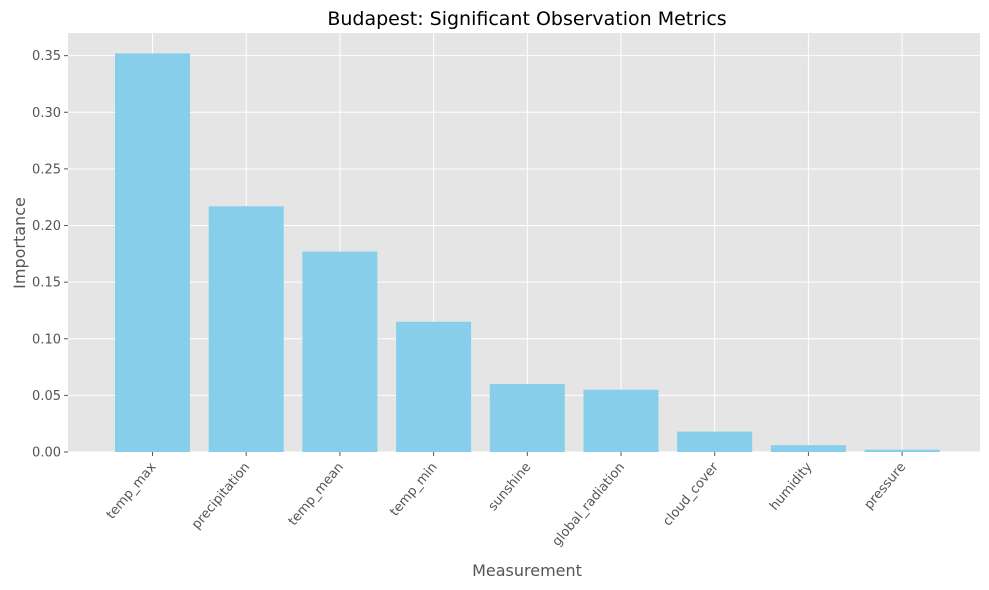  I want to click on x-tick-label: temp_min, so click(413, 489).